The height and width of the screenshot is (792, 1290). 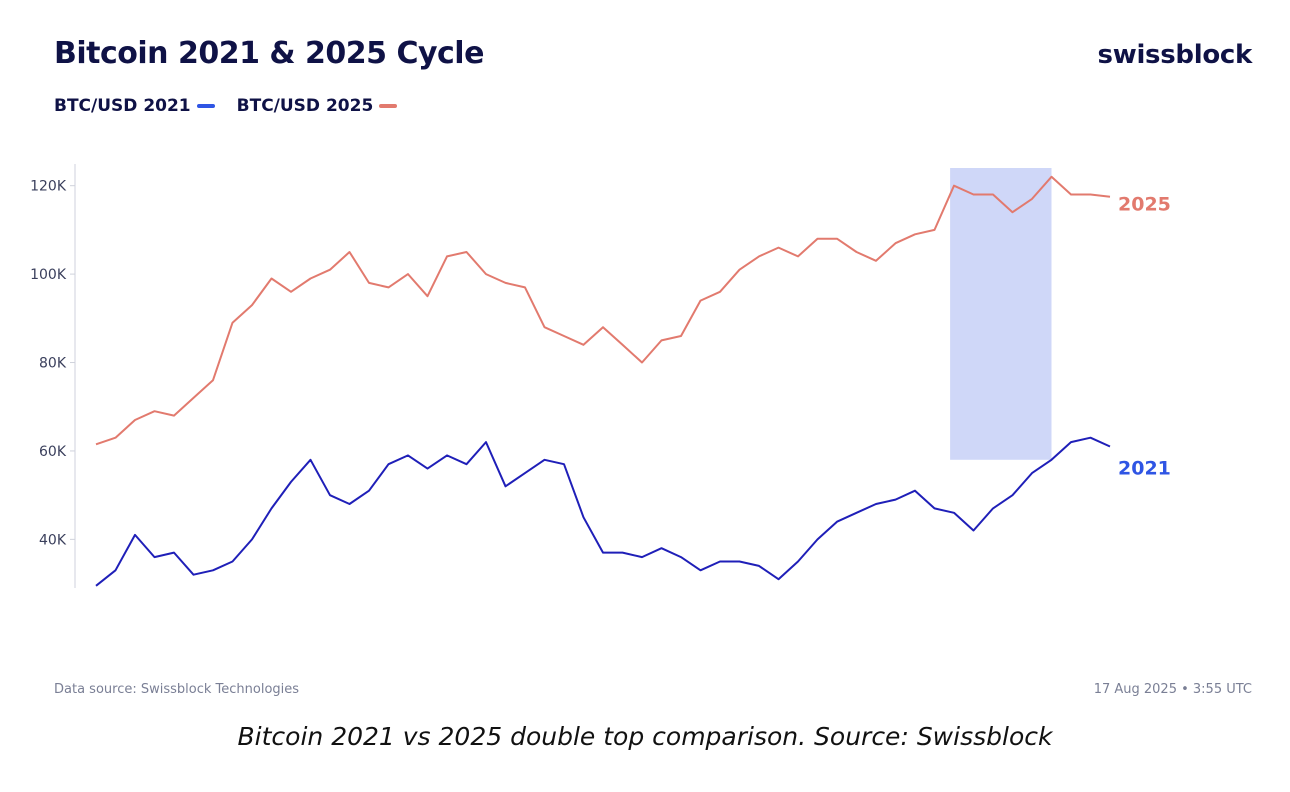 What do you see at coordinates (305, 106) in the screenshot?
I see `legend-label-2025: BTC/USD 2025` at bounding box center [305, 106].